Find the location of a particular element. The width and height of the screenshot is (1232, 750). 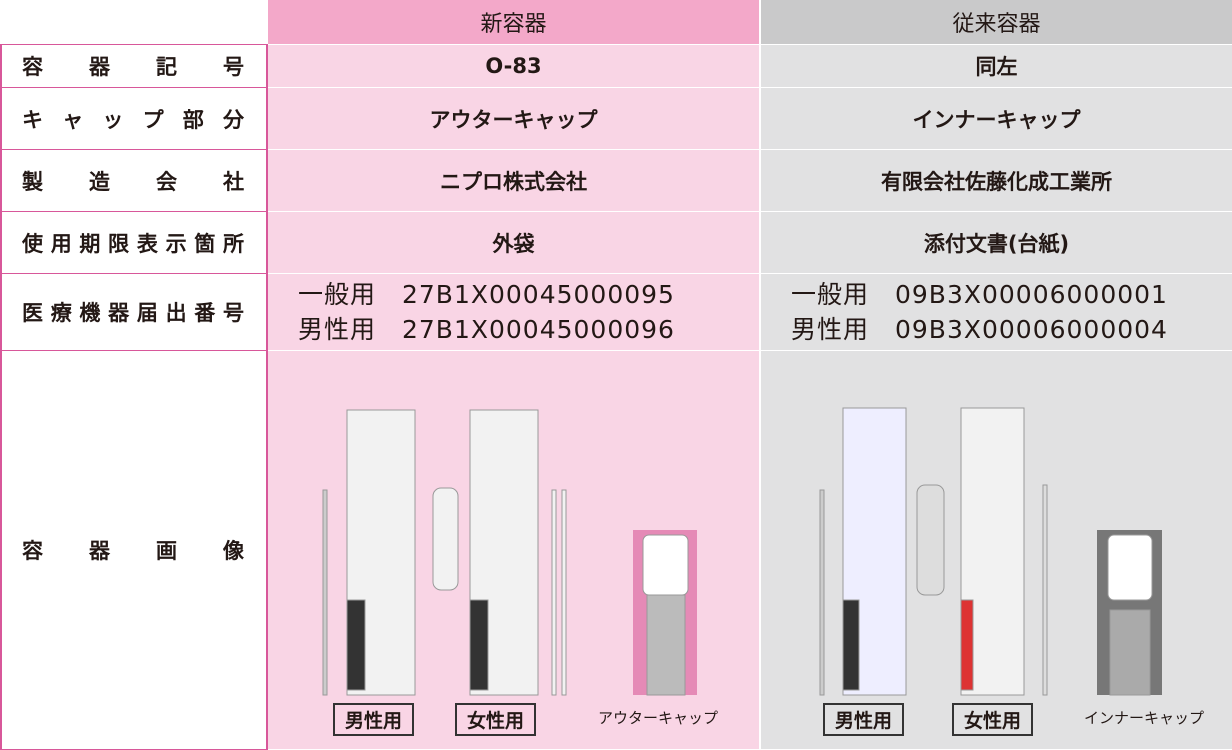

cell-text: 一般用 09B3X00006000001 is located at coordinates (979, 294).